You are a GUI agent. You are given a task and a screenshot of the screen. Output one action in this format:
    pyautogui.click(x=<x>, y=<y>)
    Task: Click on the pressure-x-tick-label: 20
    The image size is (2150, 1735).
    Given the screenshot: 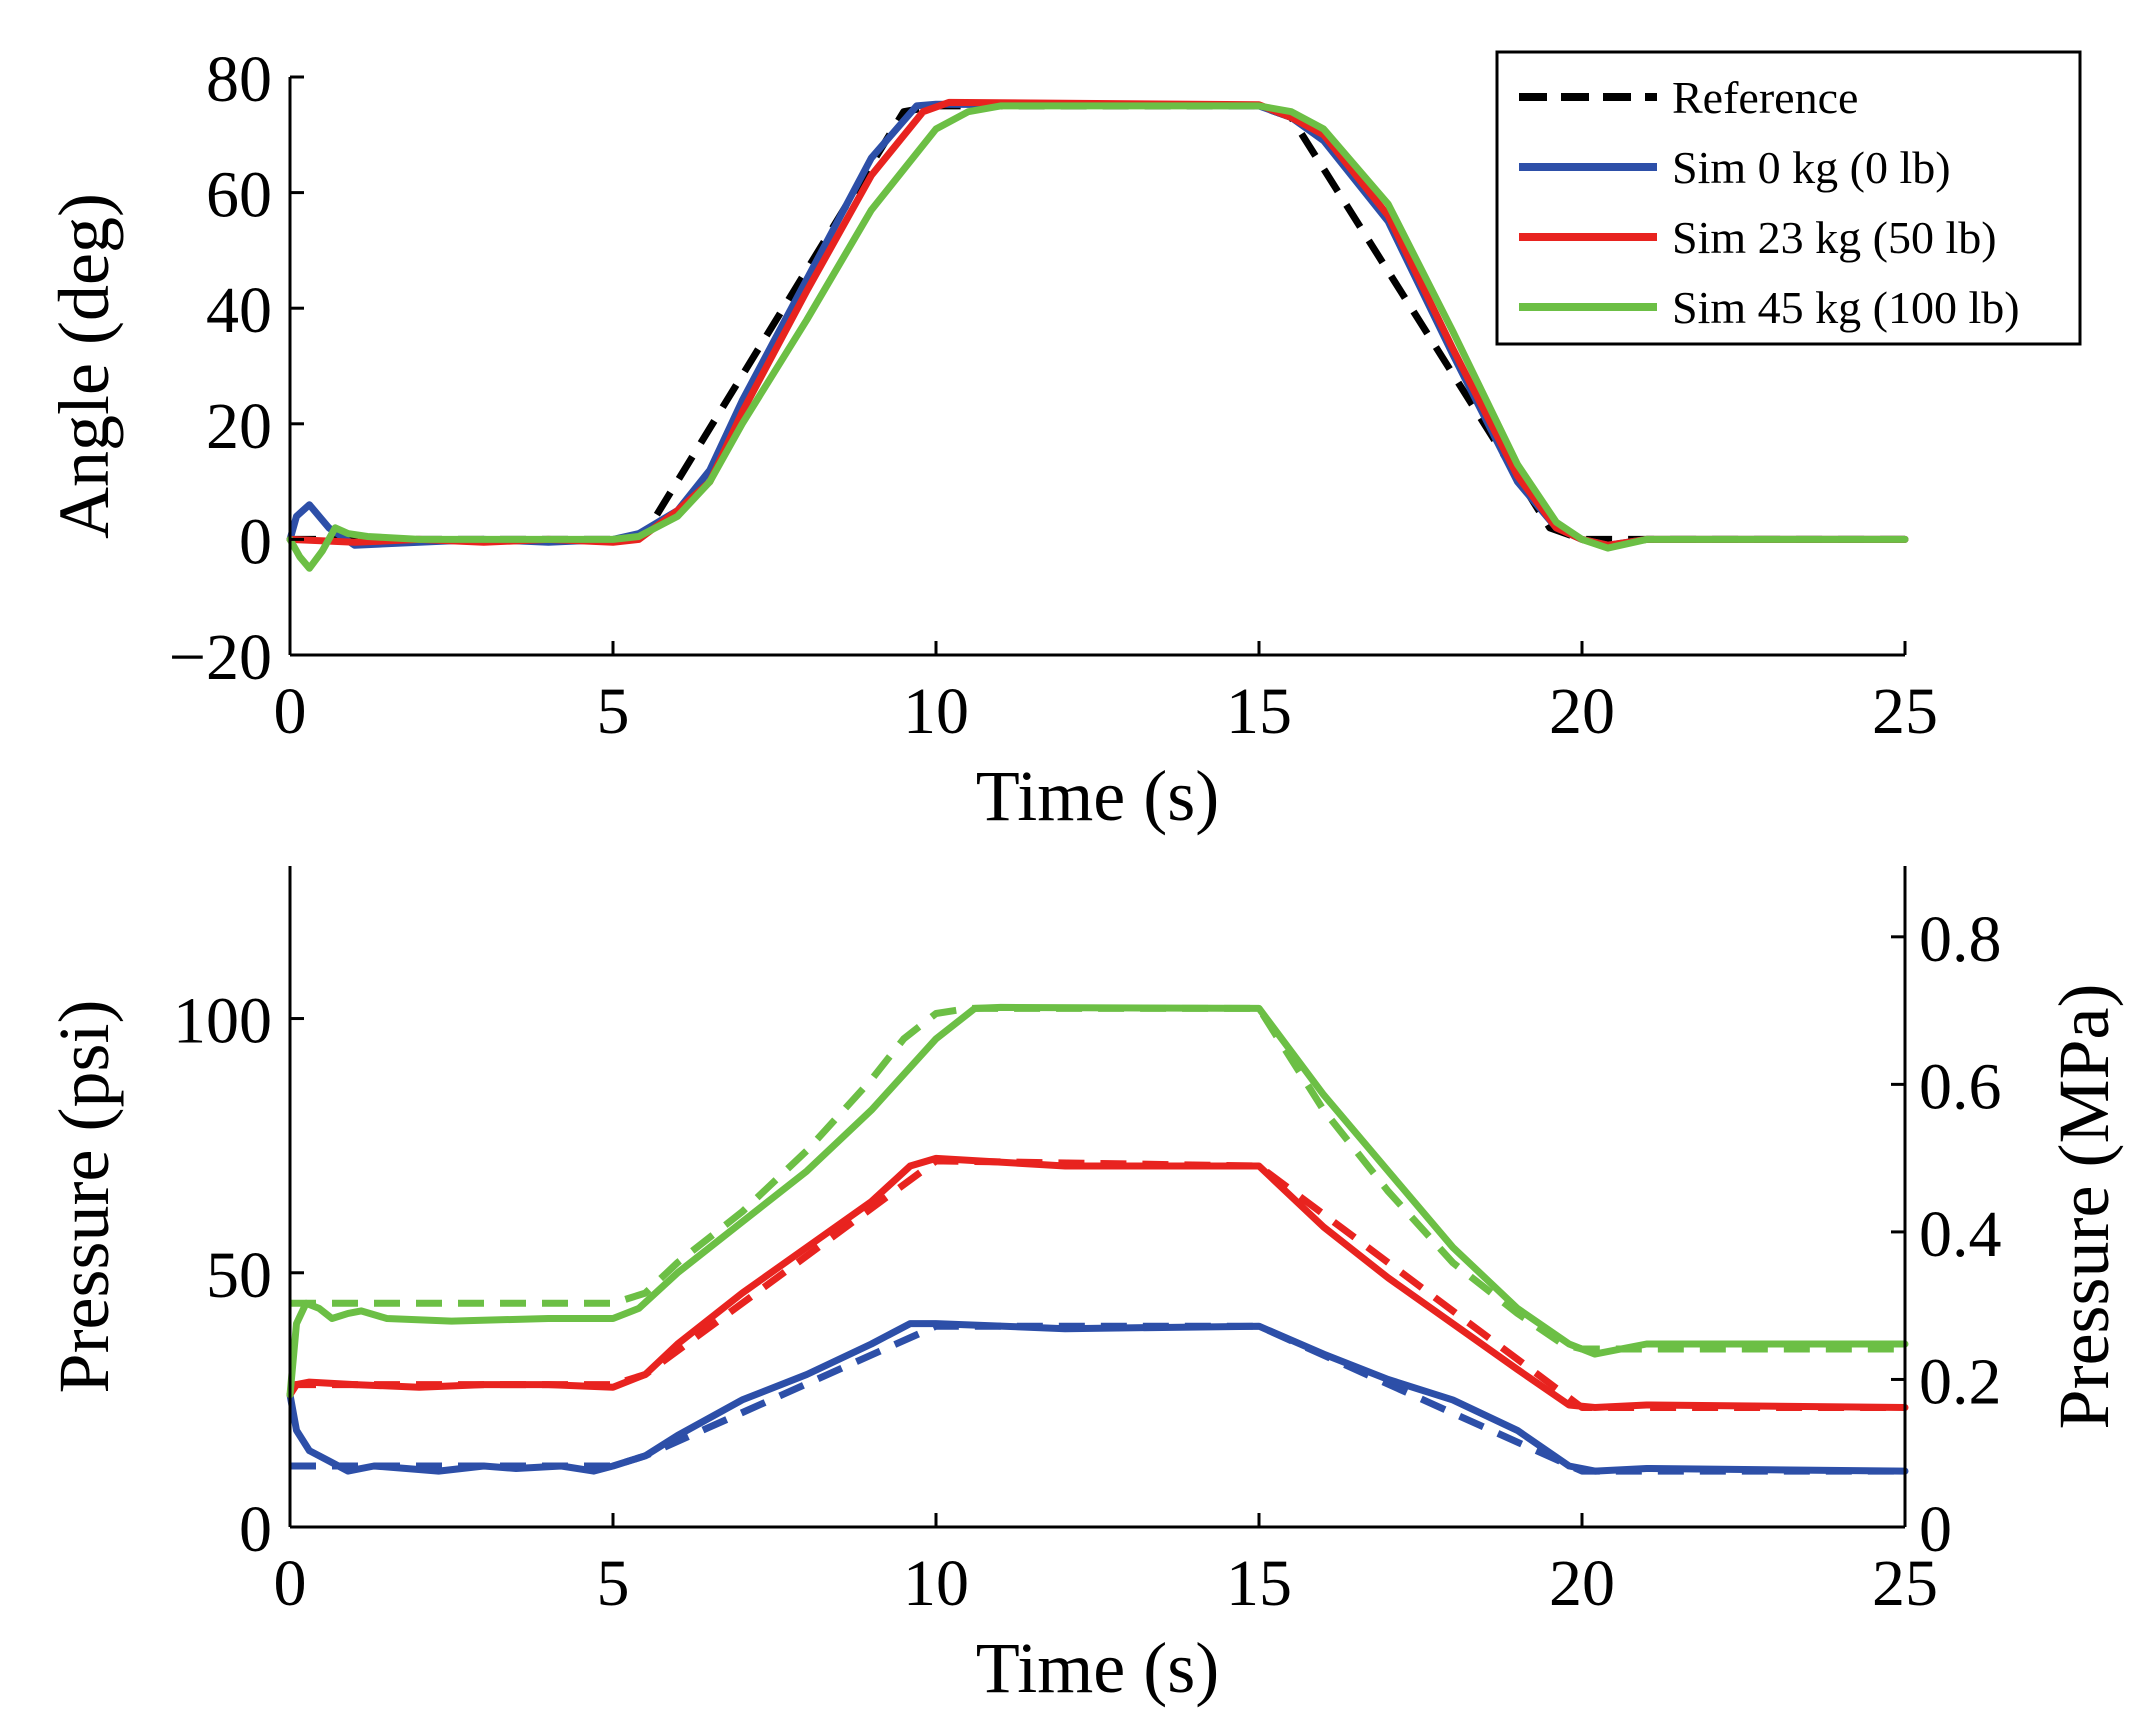 What is the action you would take?
    pyautogui.click(x=1582, y=1583)
    